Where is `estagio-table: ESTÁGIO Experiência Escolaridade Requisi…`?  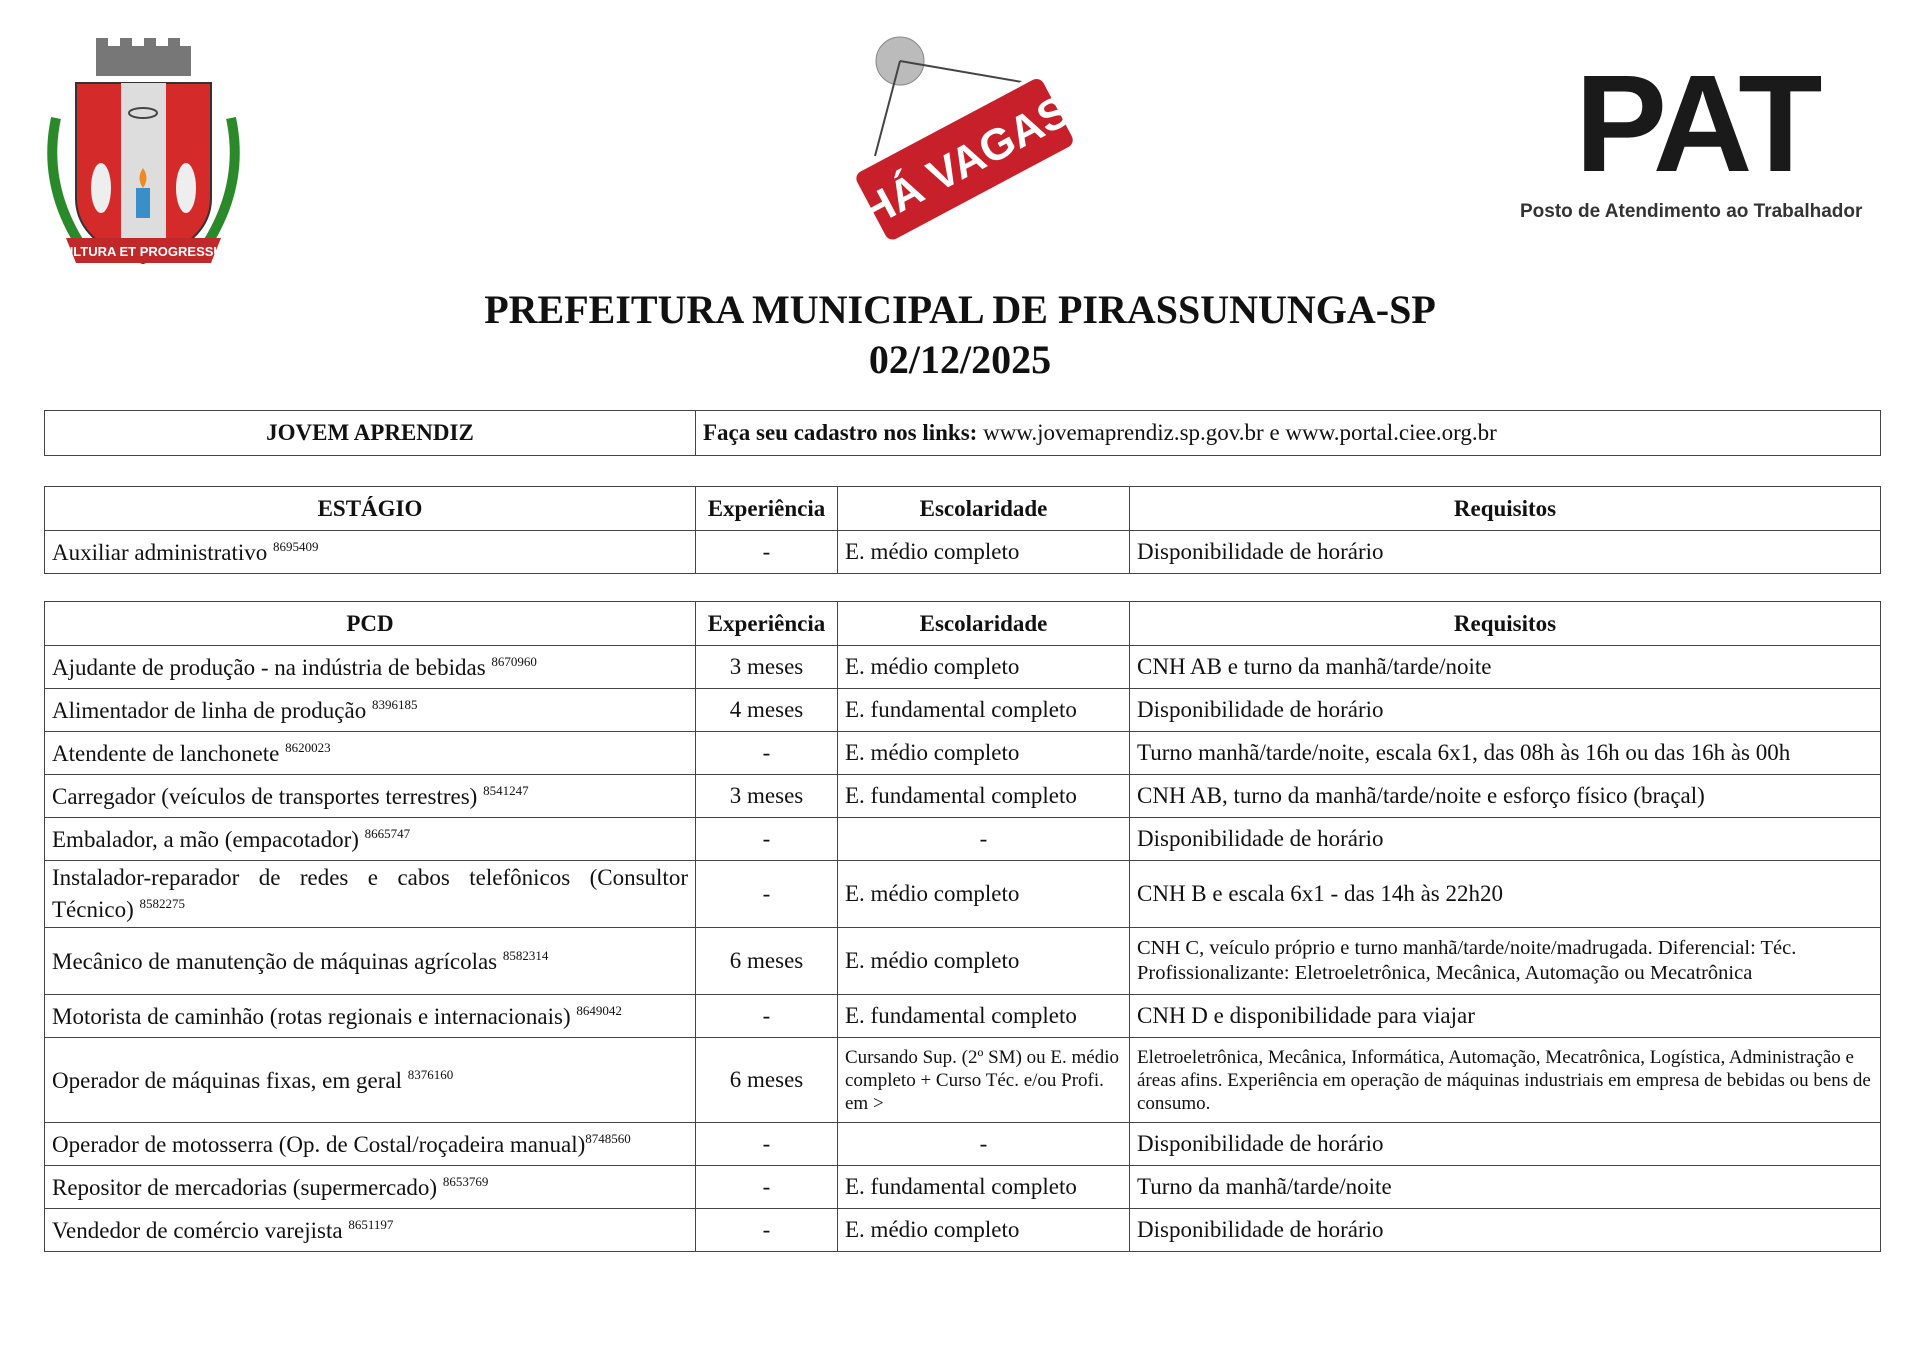 estagio-table: ESTÁGIO Experiência Escolaridade Requisi… is located at coordinates (962, 530).